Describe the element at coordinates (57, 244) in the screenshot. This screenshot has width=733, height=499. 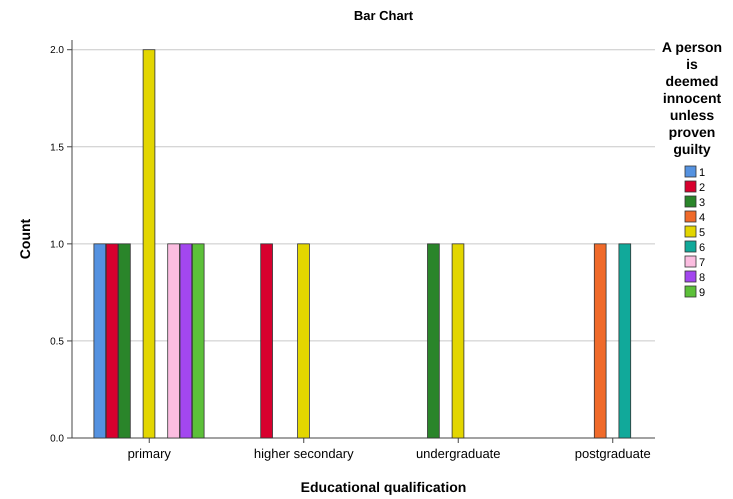
I see `y-tick-label: 1.0` at that location.